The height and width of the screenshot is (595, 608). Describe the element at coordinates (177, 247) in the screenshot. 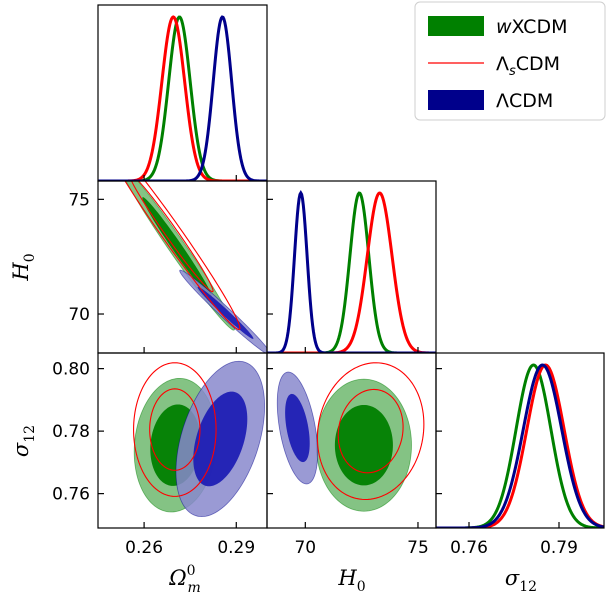

I see `contour-68-Om_H0-wXCDM` at that location.